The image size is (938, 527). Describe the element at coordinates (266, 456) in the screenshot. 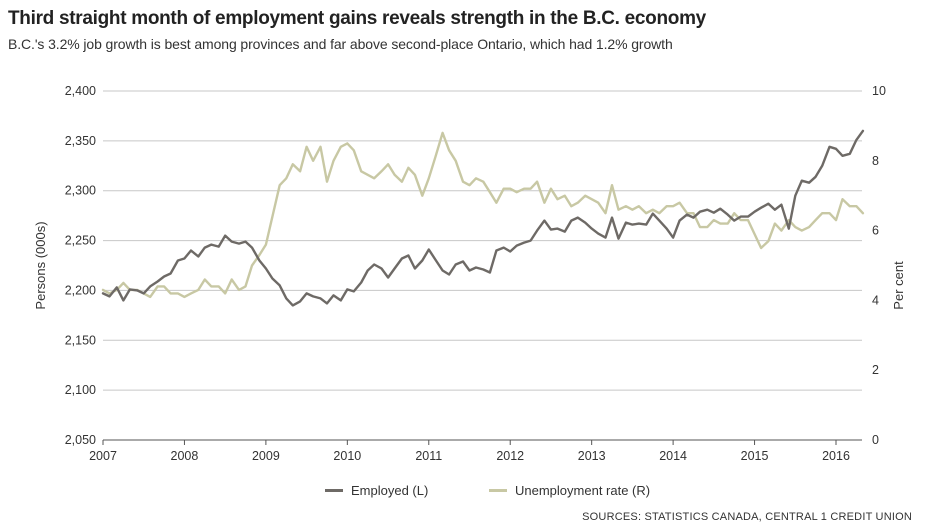

I see `x-tick-label: 2009` at that location.